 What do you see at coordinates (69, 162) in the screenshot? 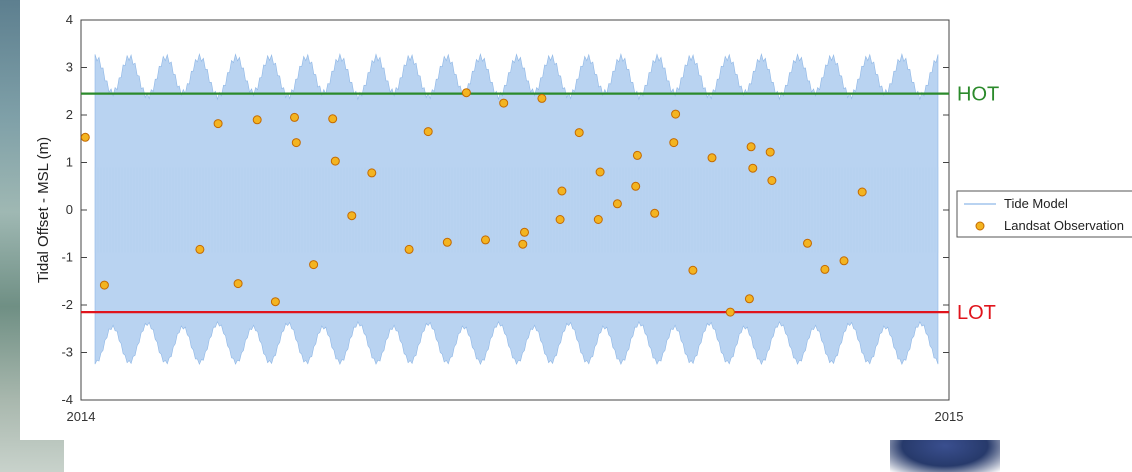
I see `y-tick-label: 1` at bounding box center [69, 162].